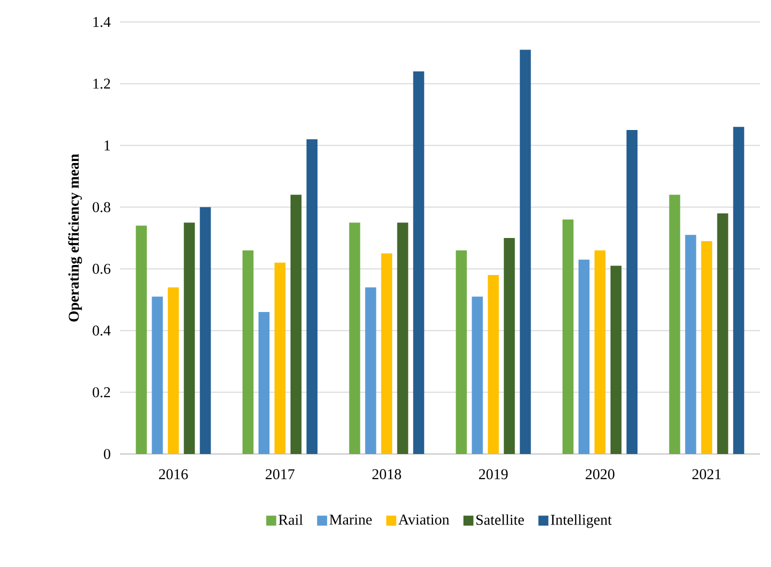  Describe the element at coordinates (290, 519) in the screenshot. I see `legend-label: Rail` at that location.